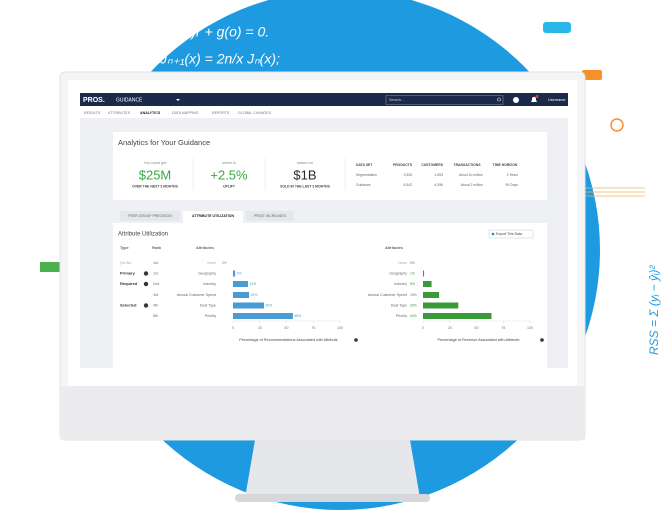  What do you see at coordinates (155, 174) in the screenshot?
I see `kpi-value: $25M` at bounding box center [155, 174].